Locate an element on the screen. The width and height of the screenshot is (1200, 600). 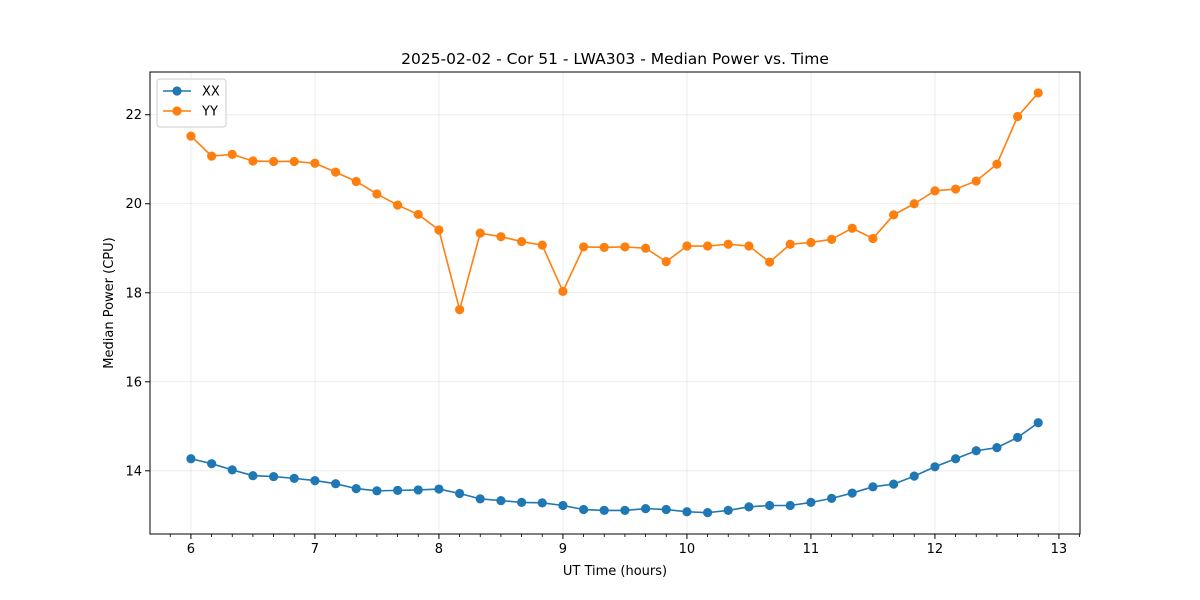
x-tick-label: 8 is located at coordinates (439, 549).